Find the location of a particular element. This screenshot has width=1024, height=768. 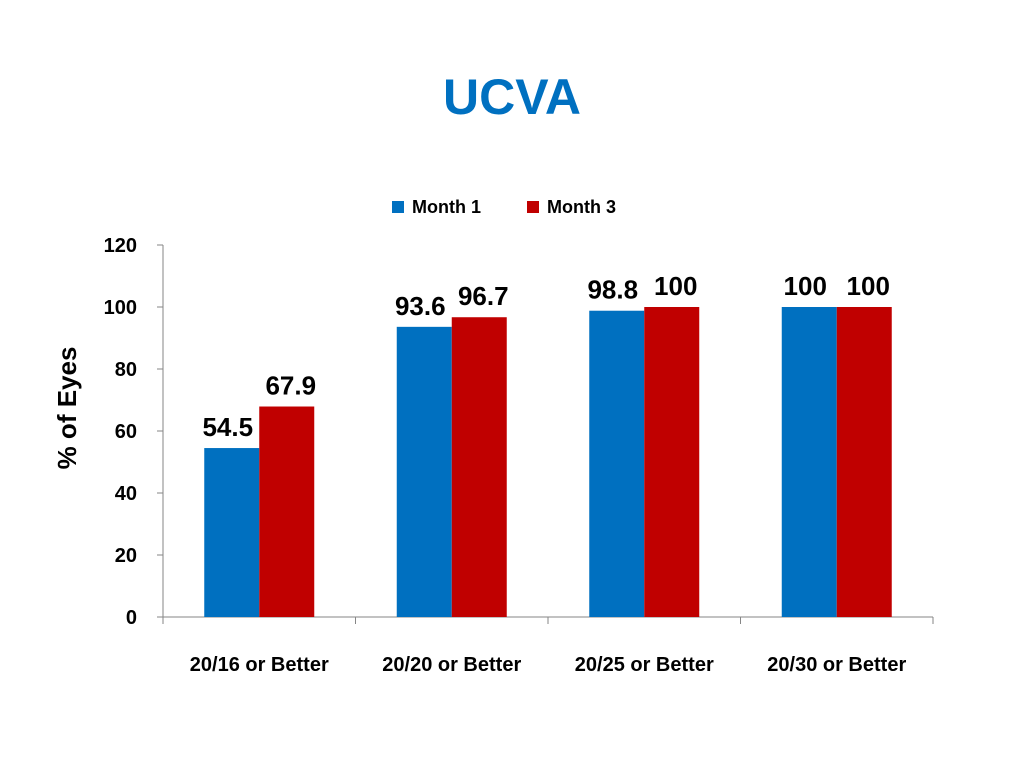

x-tick-label: 20/20 or Better is located at coordinates (451, 665).